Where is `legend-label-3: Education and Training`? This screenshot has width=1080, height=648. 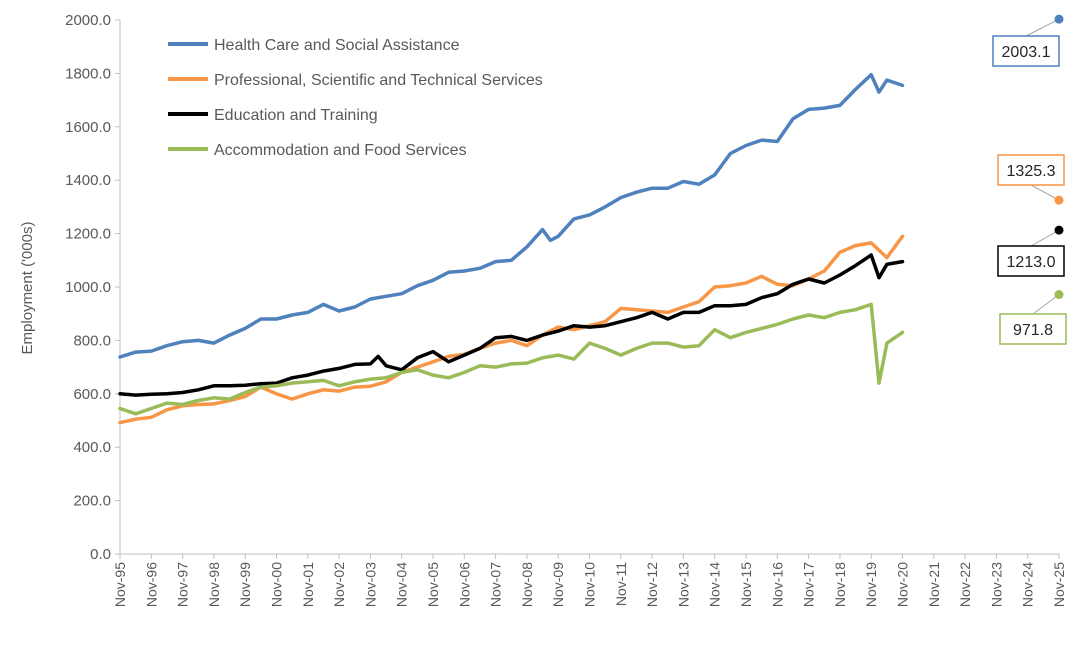 legend-label-3: Education and Training is located at coordinates (296, 115).